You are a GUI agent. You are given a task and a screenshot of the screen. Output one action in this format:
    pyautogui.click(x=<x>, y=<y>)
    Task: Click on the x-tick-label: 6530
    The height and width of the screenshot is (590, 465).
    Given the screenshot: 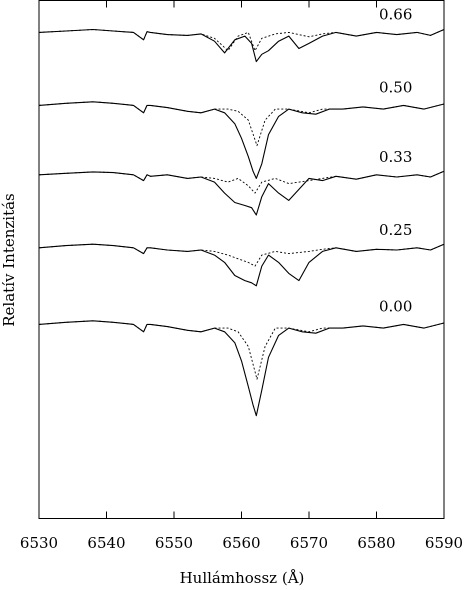 What is the action you would take?
    pyautogui.click(x=39, y=543)
    